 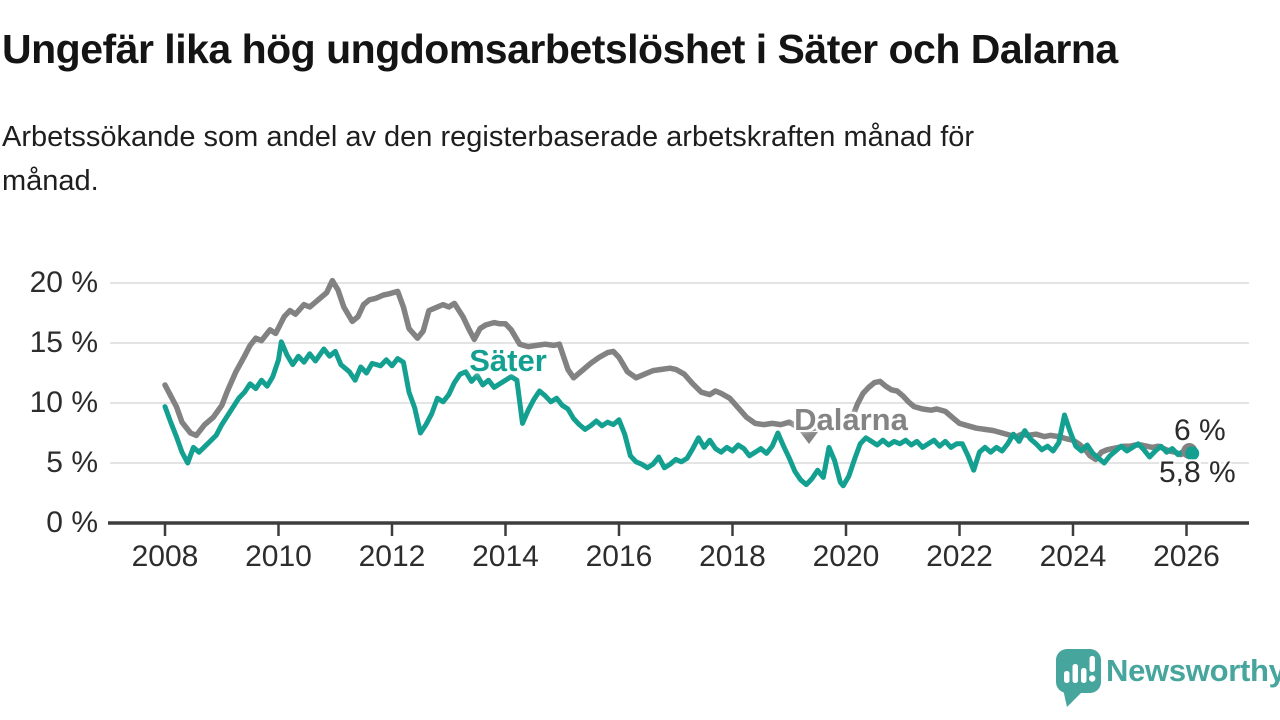 I want to click on x-tick-label: 2024, so click(x=1073, y=556).